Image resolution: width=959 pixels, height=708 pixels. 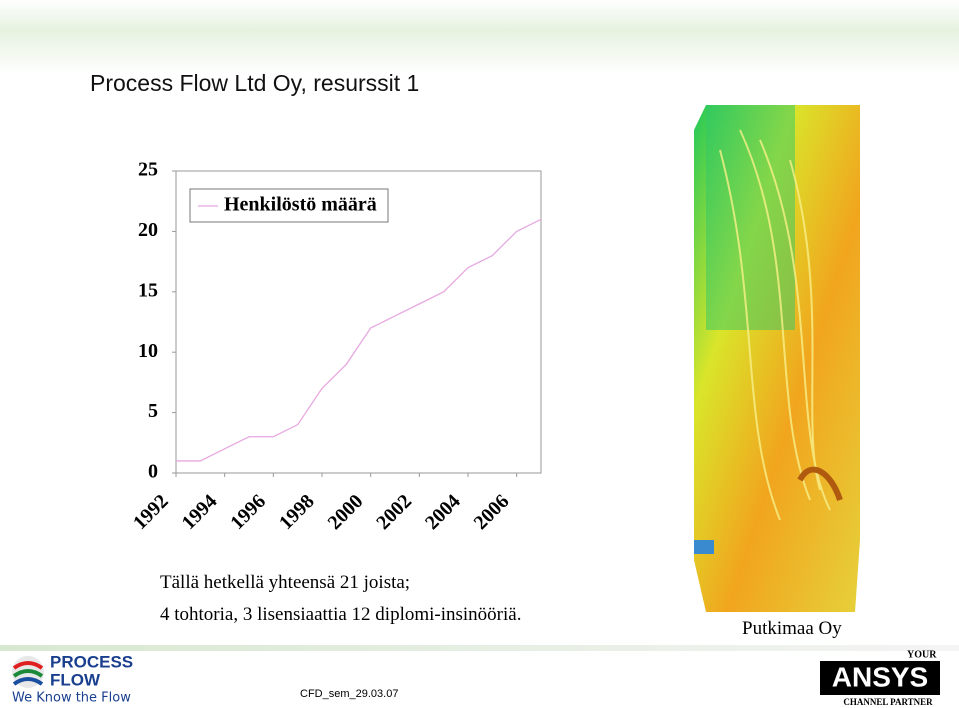 I want to click on legend-label: Henkilöstö määrä, so click(x=300, y=205).